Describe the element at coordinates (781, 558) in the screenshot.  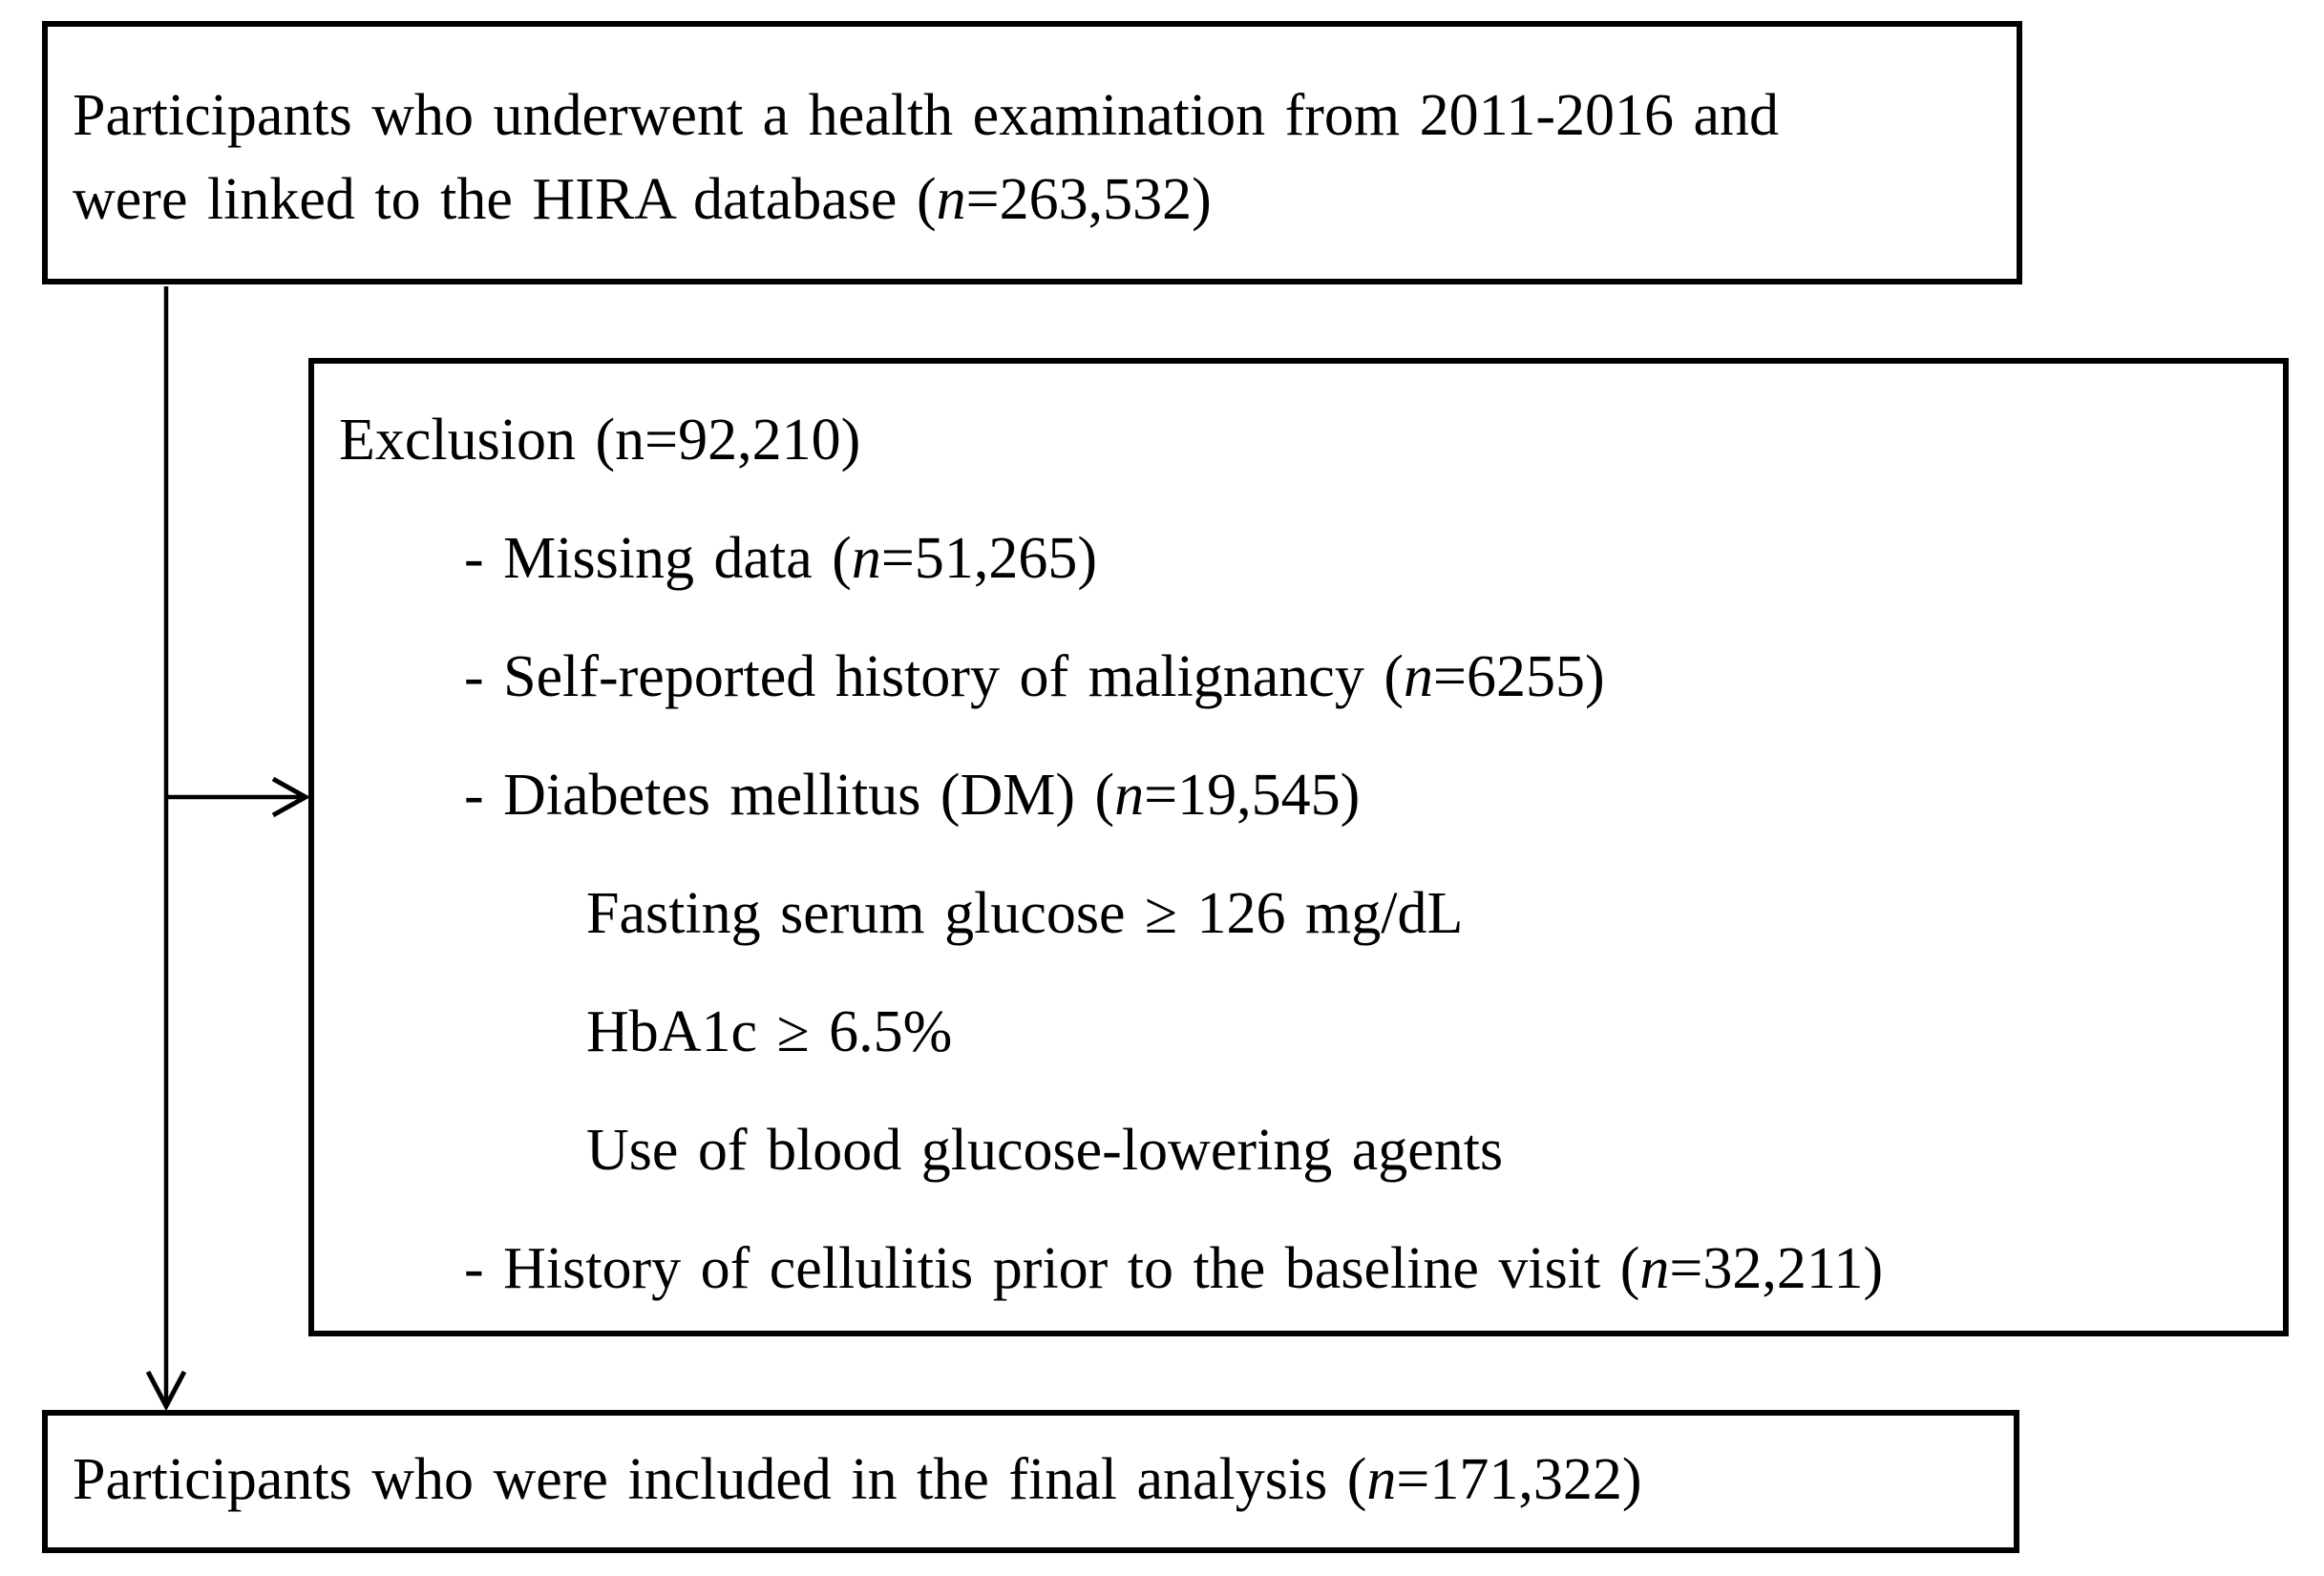
I see `exclusion-item-missing-data: - Missing data (n=51,265)` at that location.